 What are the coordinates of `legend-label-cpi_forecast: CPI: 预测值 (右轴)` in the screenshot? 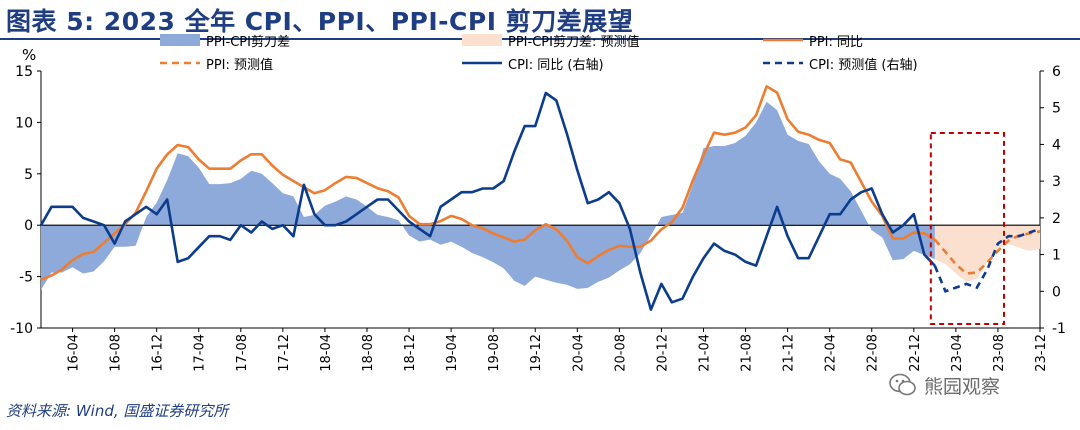 It's located at (863, 65).